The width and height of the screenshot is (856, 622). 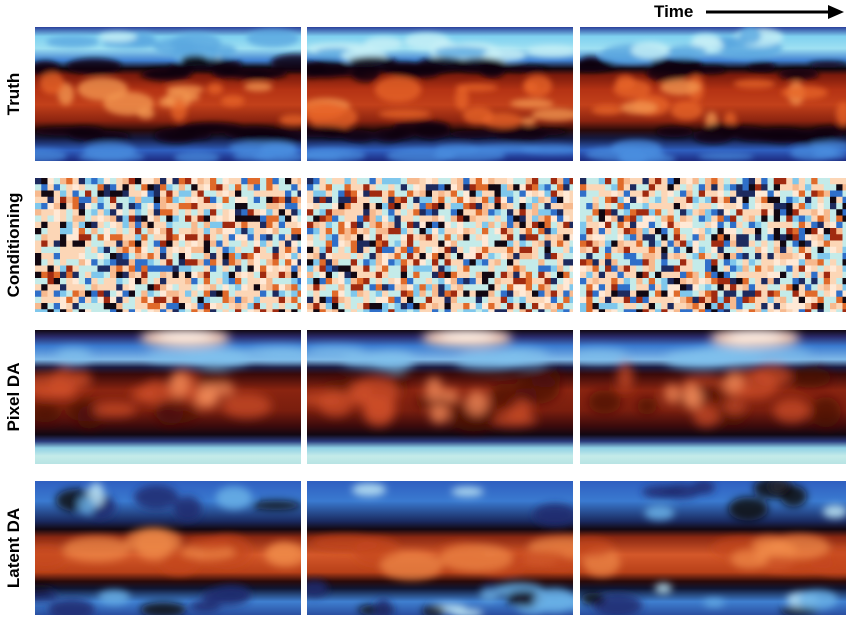 I want to click on row-label-latent_da: Latent DA, so click(x=14, y=548).